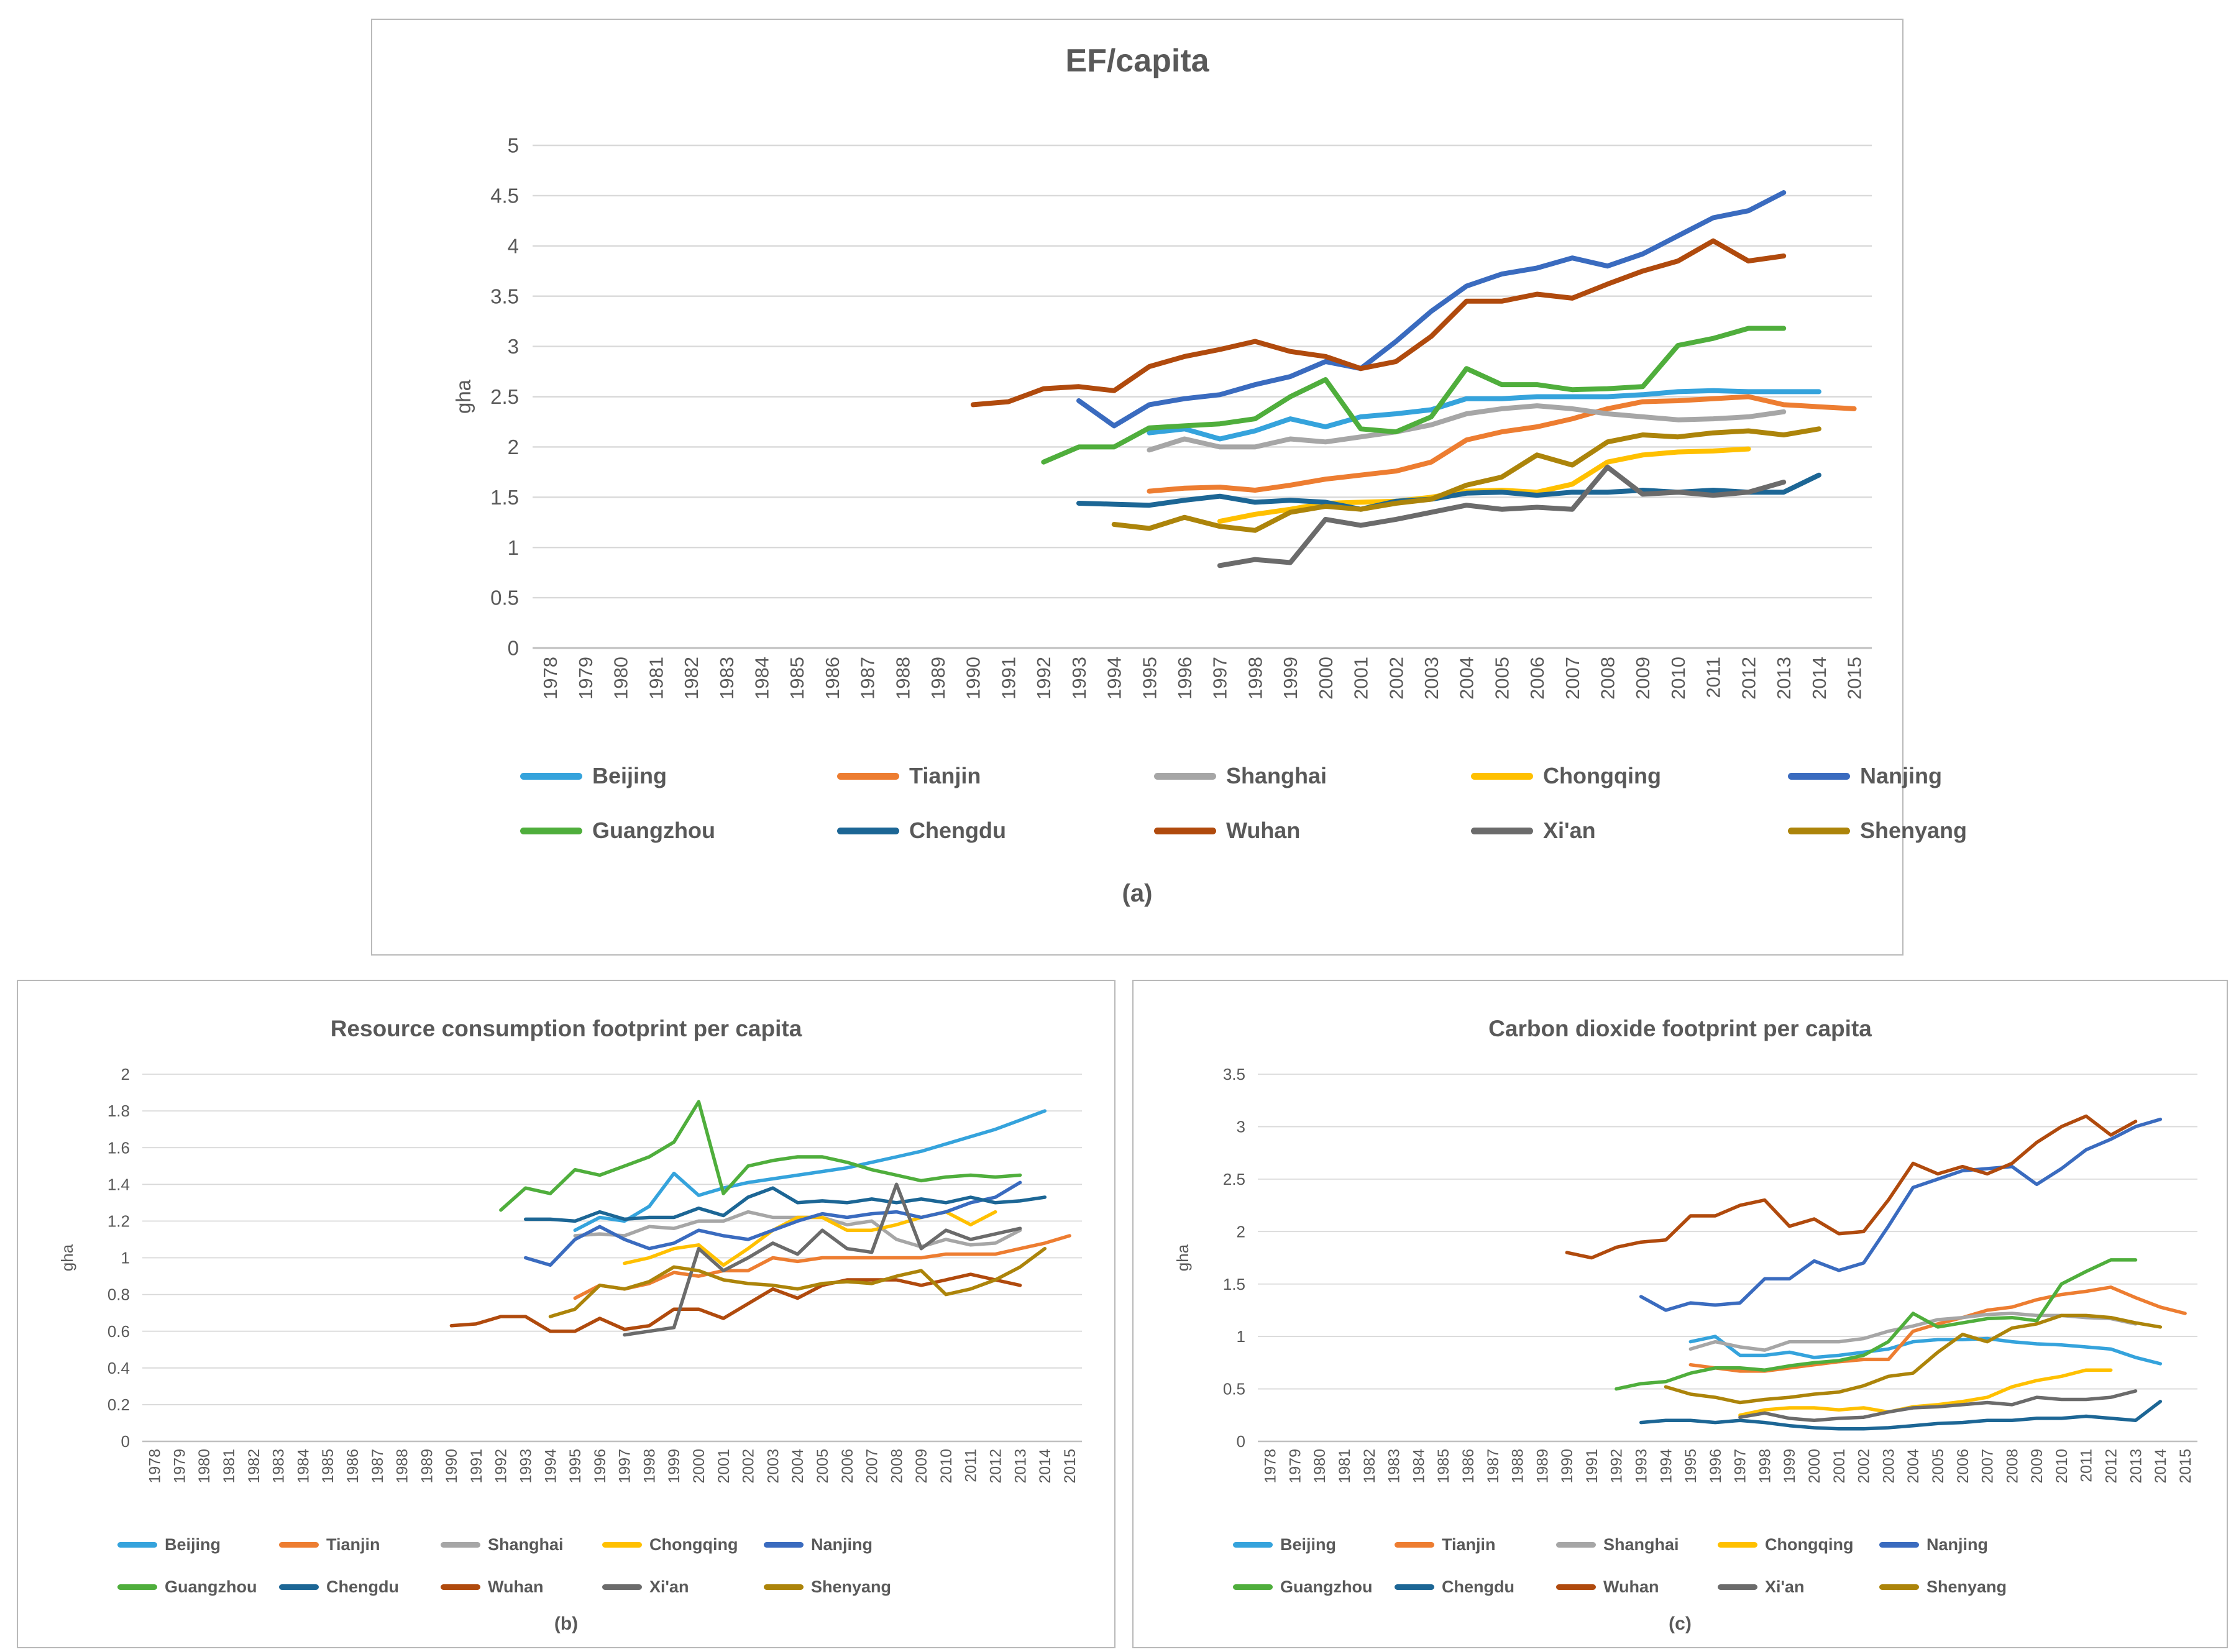  I want to click on x-tick-label-2011: 2011, so click(1714, 678).